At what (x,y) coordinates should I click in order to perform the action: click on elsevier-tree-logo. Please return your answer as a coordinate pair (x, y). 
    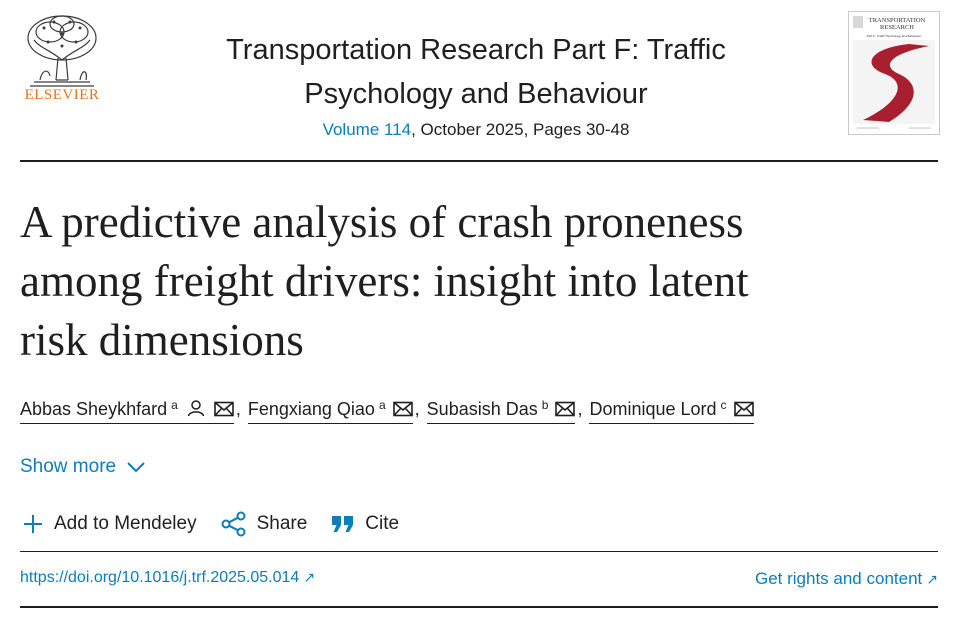
    Looking at the image, I should click on (62, 57).